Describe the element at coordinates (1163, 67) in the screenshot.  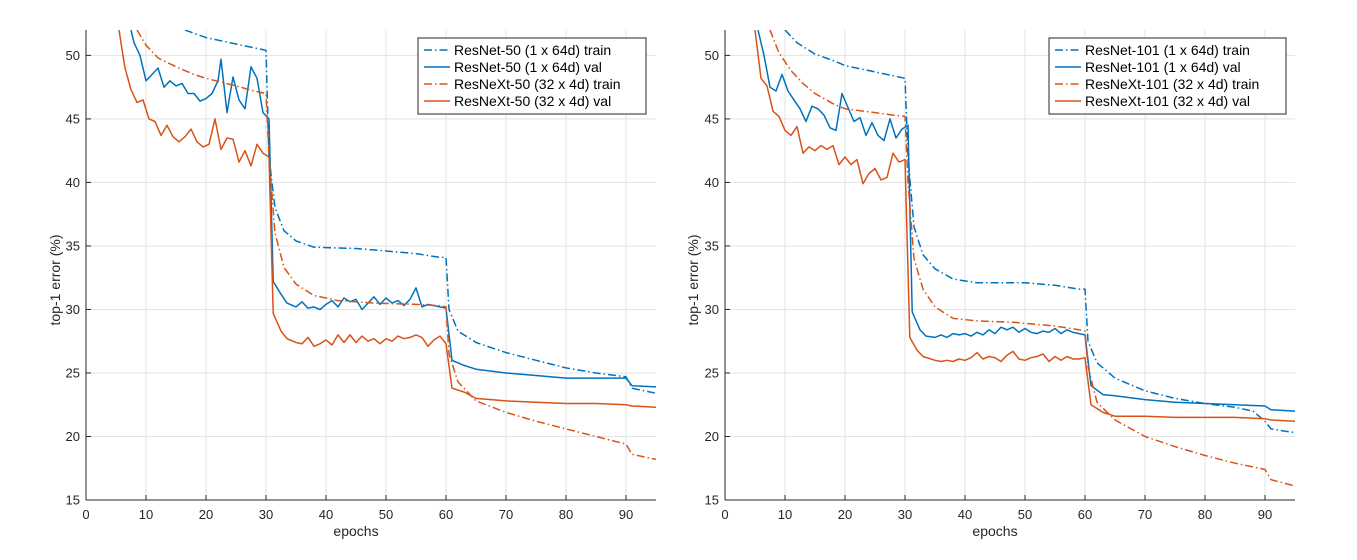
I see `legend-entry: ResNet-101 (1 x 64d) val` at that location.